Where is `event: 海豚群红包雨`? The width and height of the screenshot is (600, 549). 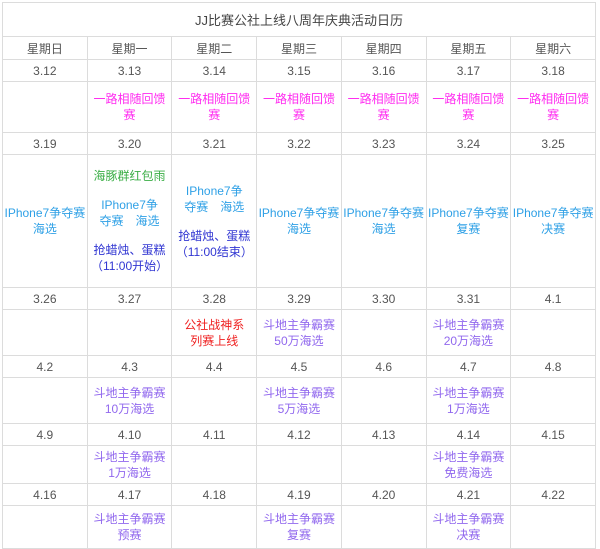
event: 海豚群红包雨 is located at coordinates (130, 176).